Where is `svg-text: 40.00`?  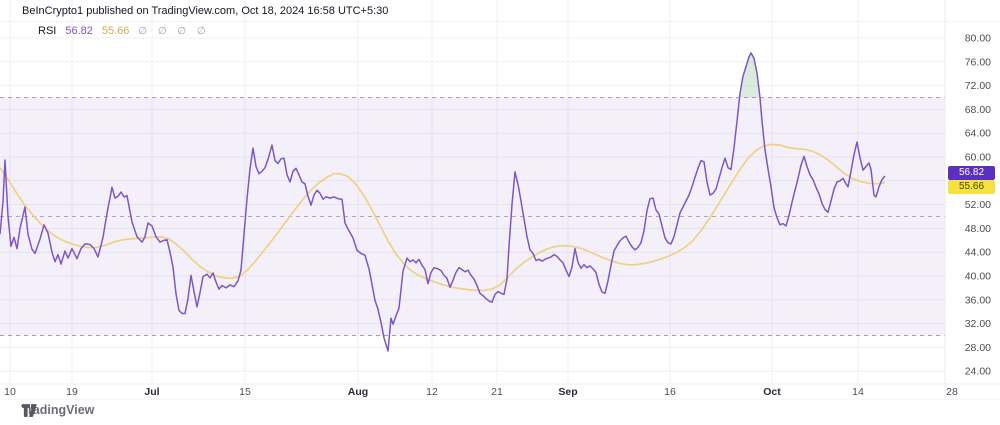
svg-text: 40.00 is located at coordinates (978, 277).